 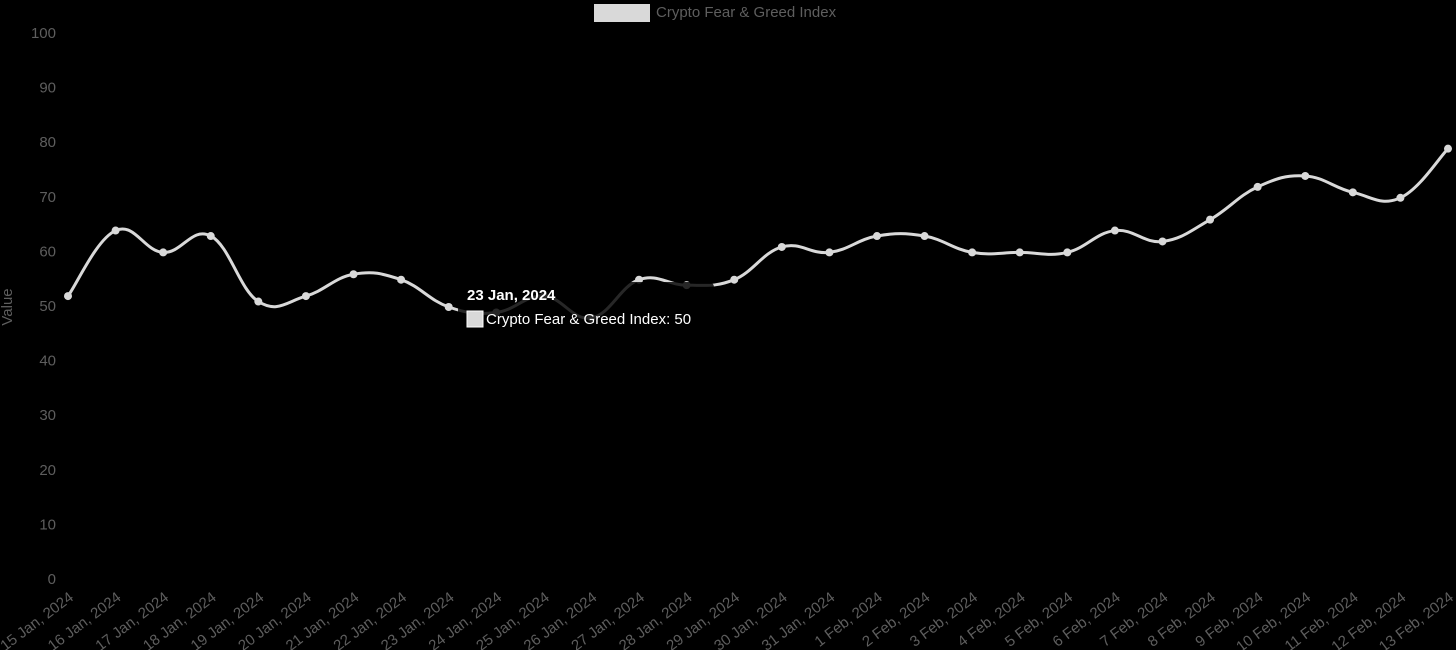 What do you see at coordinates (47, 88) in the screenshot?
I see `y-tick-label: 90` at bounding box center [47, 88].